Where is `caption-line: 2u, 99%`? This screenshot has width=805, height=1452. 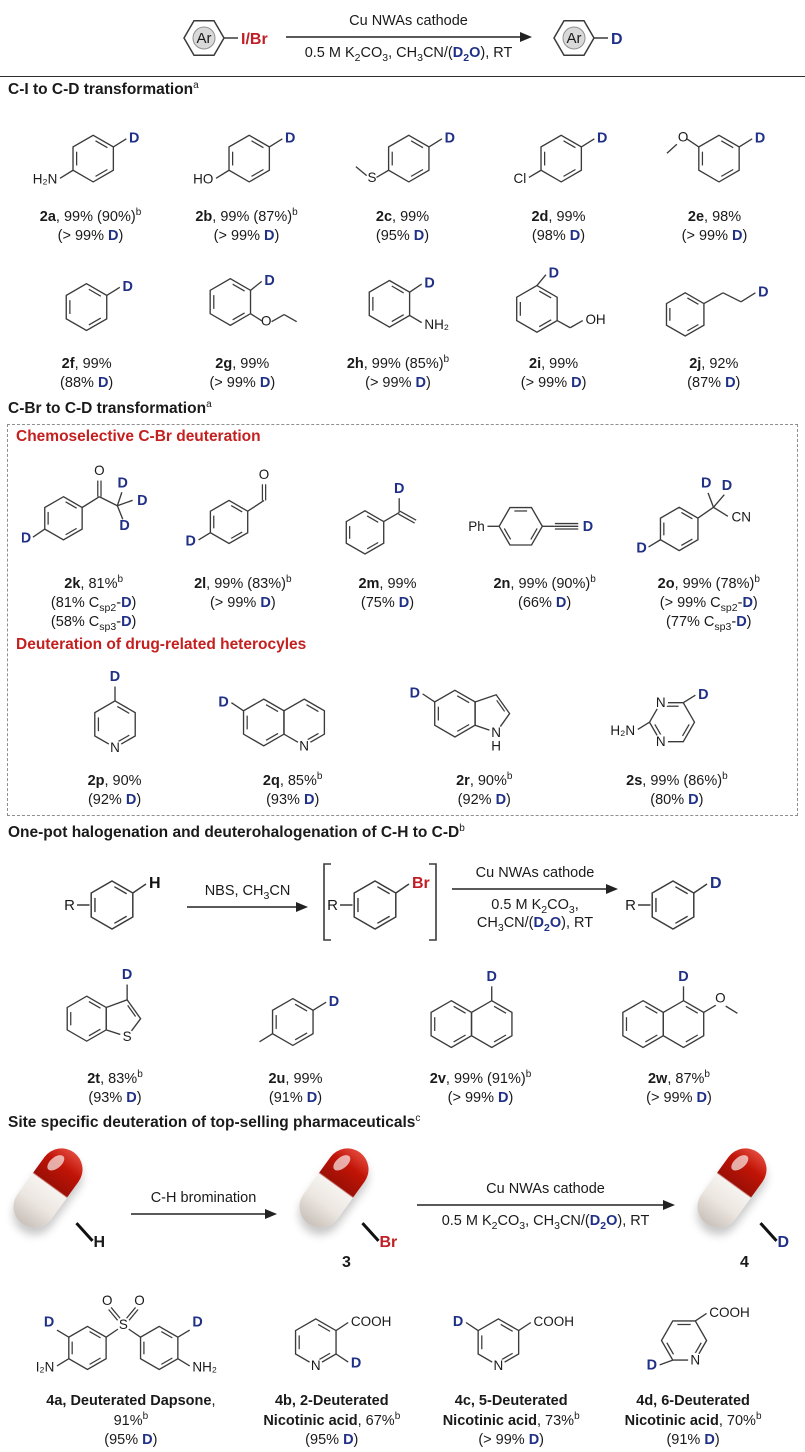 caption-line: 2u, 99% is located at coordinates (295, 1079).